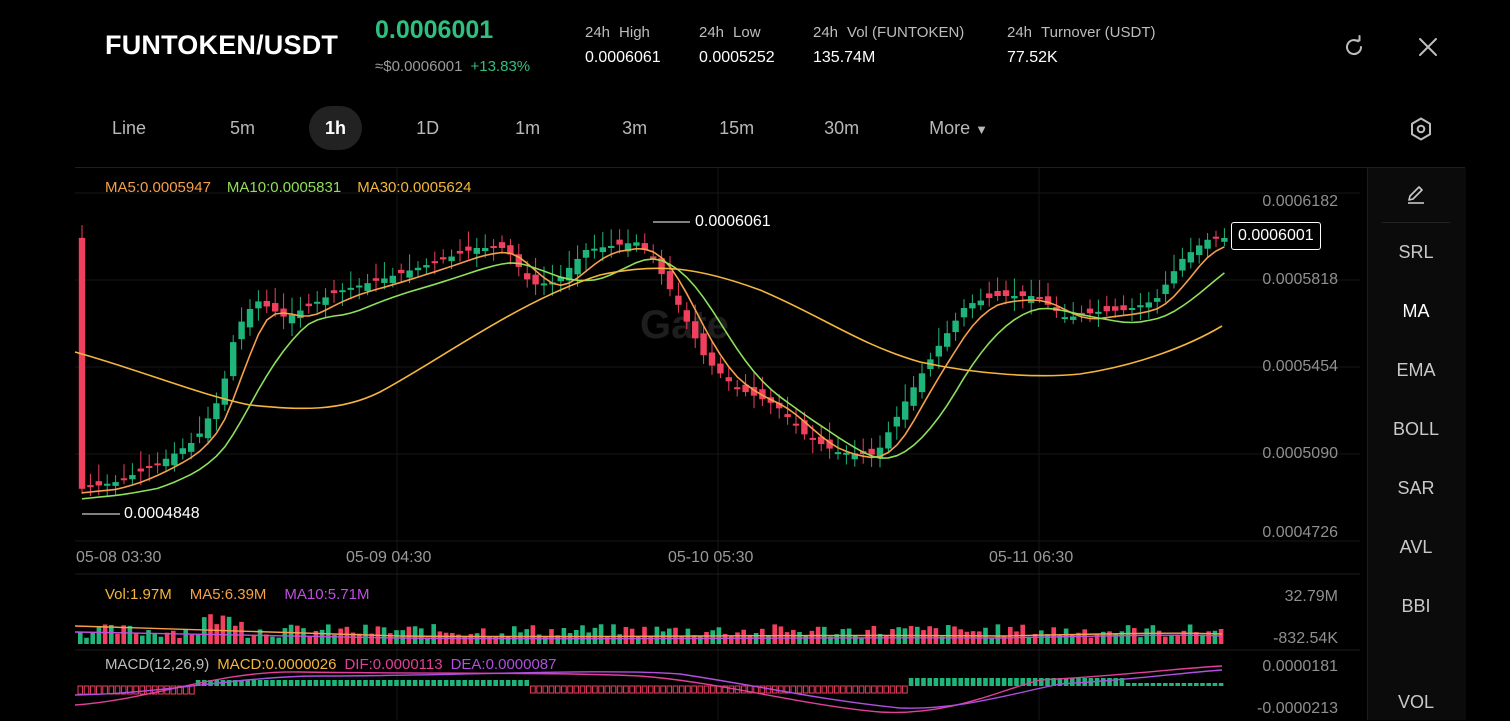 The width and height of the screenshot is (1510, 721). What do you see at coordinates (550, 128) in the screenshot?
I see `interval-tabs: Line 5m 1h 1D 1m 3m 15m 30m More ▼` at bounding box center [550, 128].